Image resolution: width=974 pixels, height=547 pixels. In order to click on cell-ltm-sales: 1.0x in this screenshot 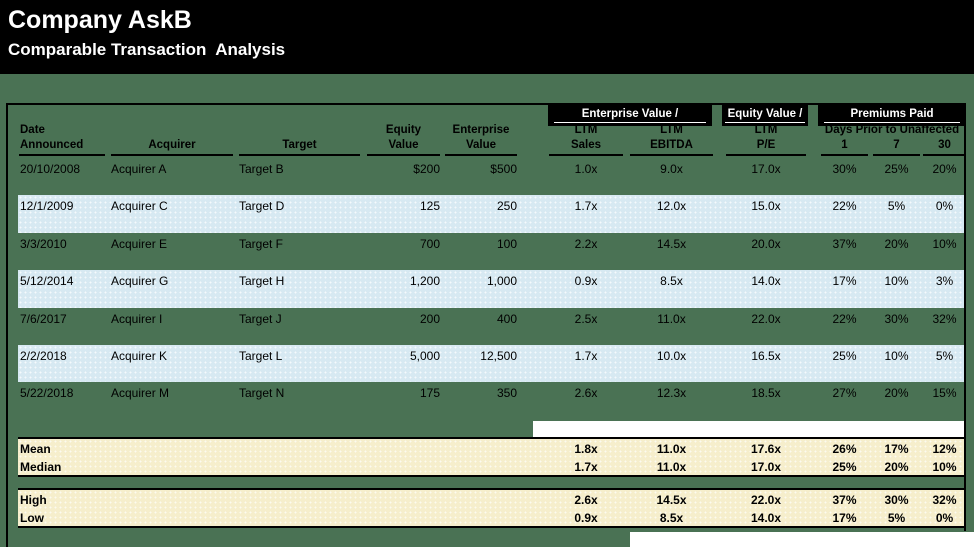, I will do `click(586, 169)`.